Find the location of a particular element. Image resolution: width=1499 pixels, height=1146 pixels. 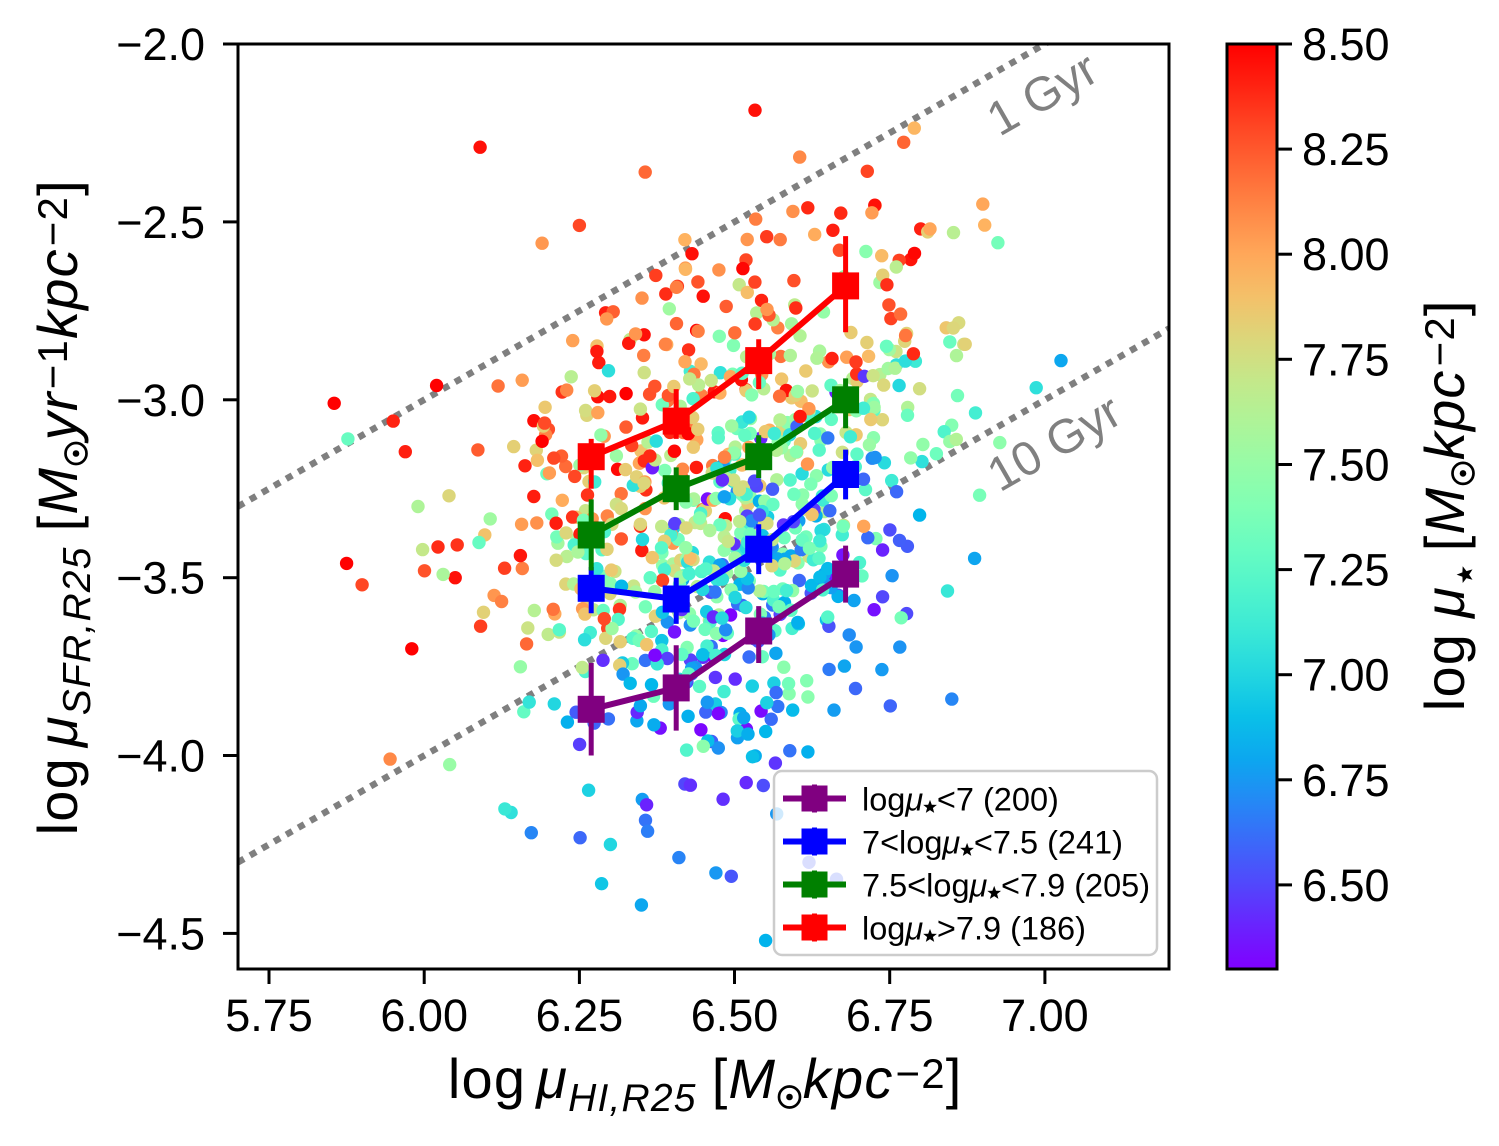

svg-text: −3.5 is located at coordinates (160, 578).